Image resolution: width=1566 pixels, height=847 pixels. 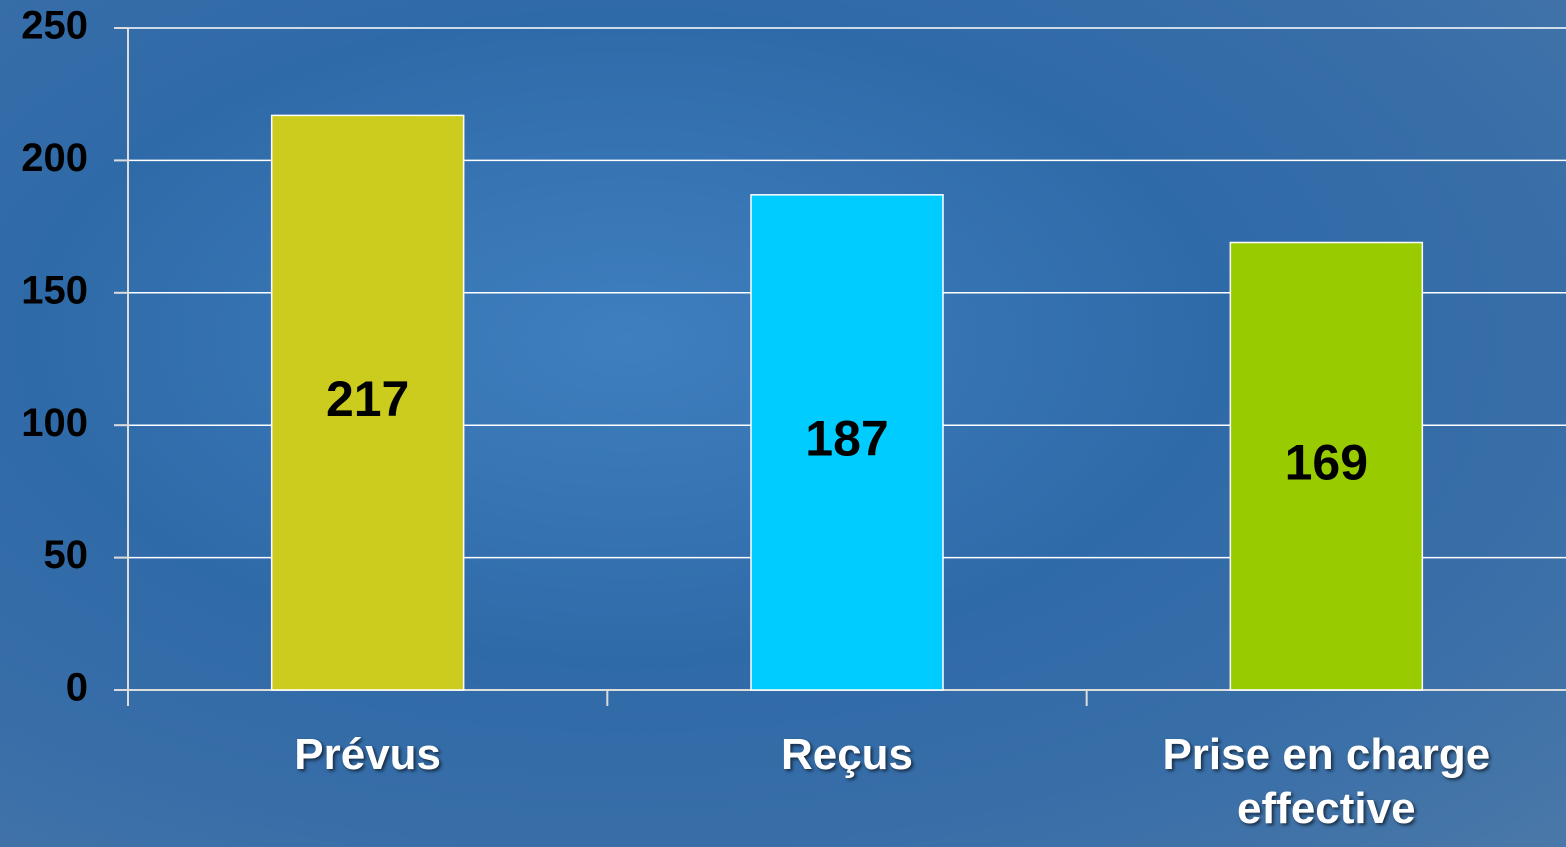 I want to click on x-tick-label: Reçus, so click(x=847, y=754).